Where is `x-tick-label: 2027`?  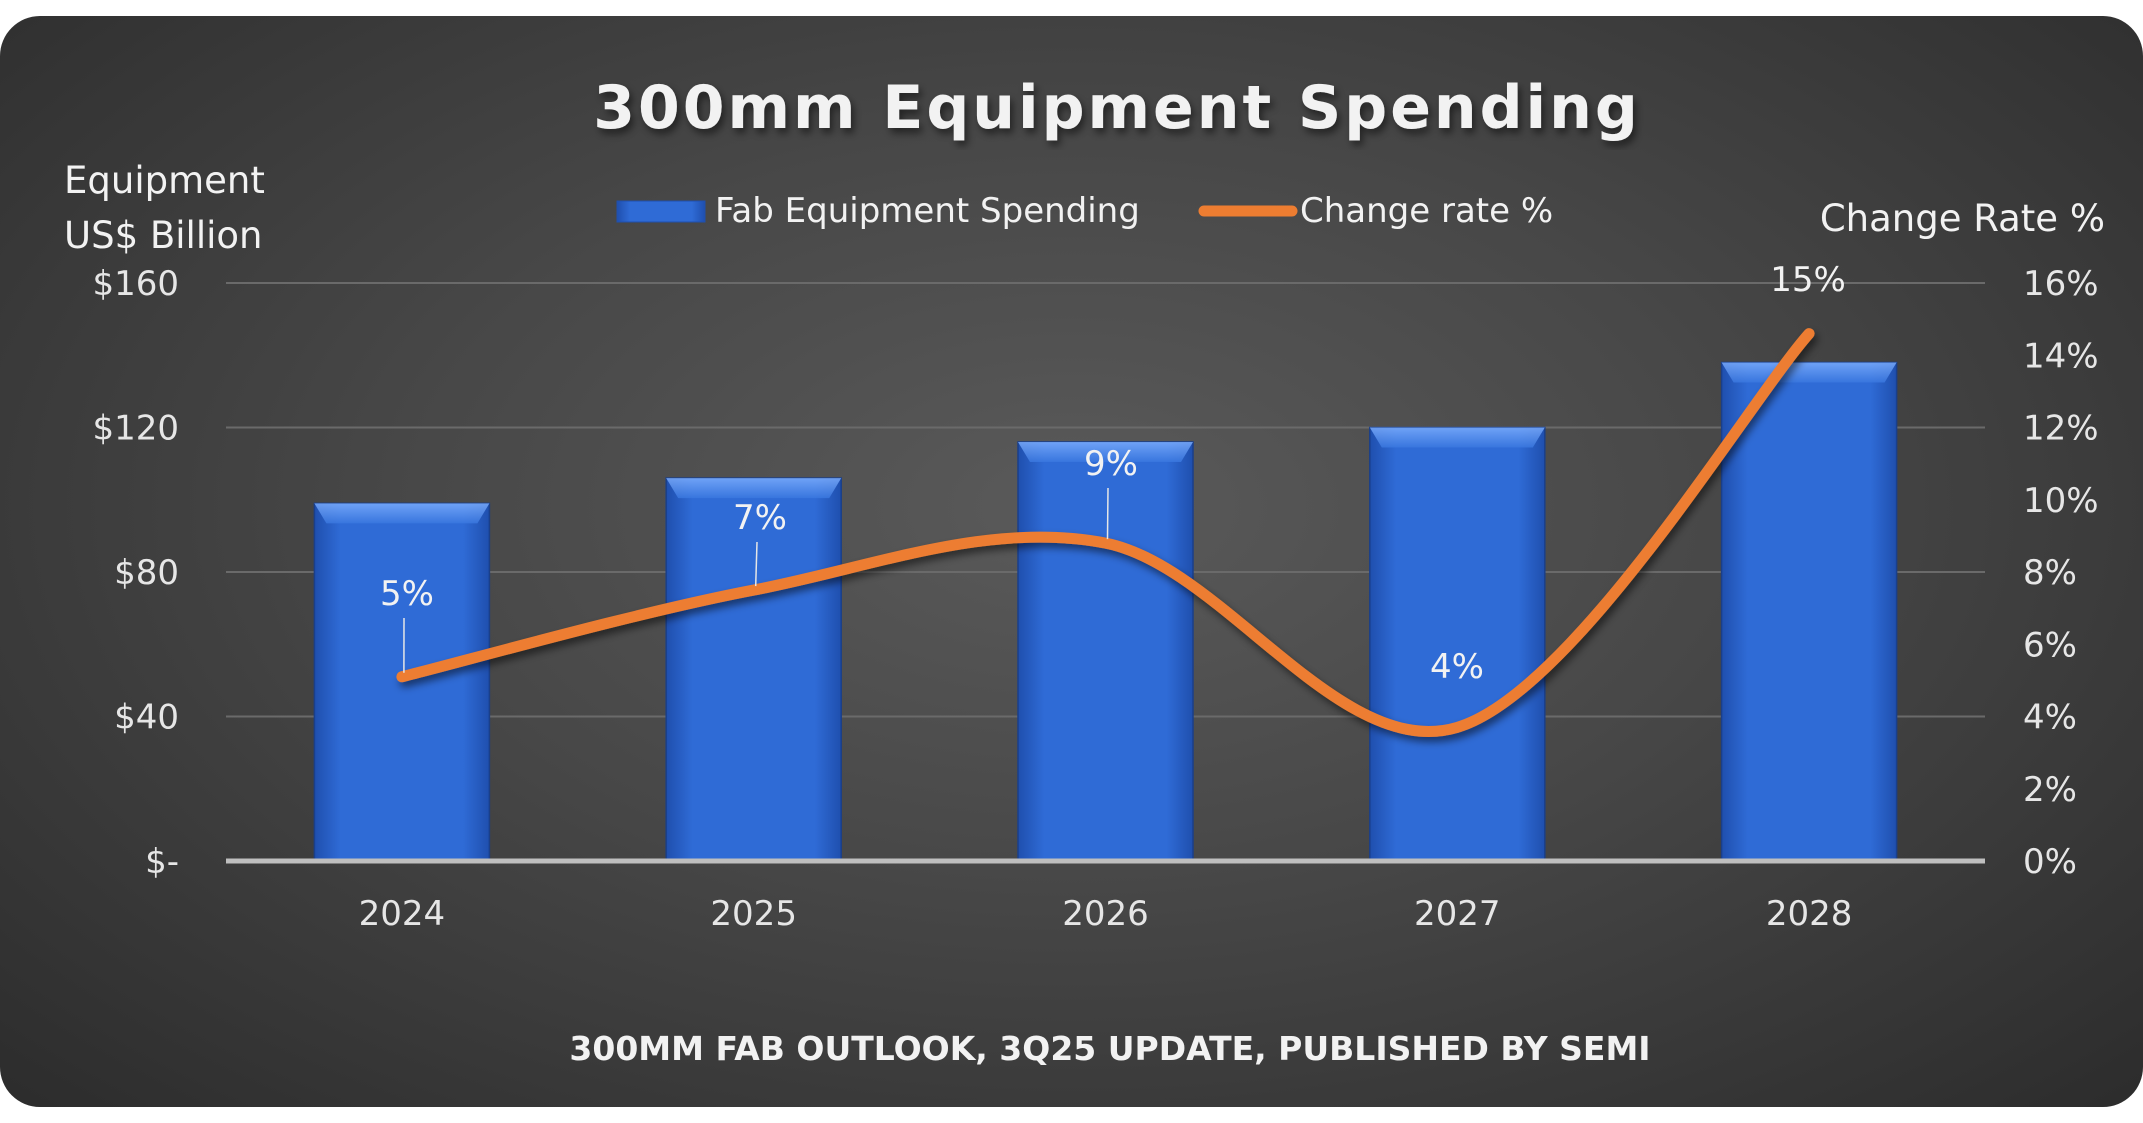 x-tick-label: 2027 is located at coordinates (1457, 914).